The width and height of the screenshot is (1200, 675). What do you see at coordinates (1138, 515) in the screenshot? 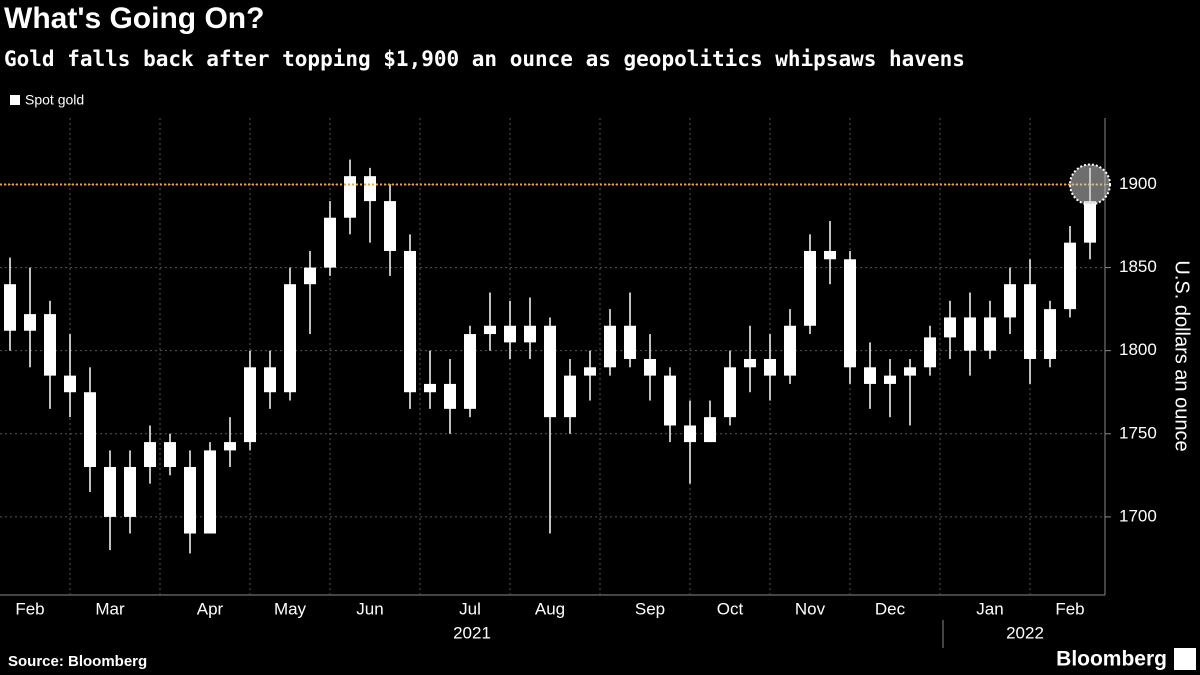
I see `y-tick-label: 1700` at bounding box center [1138, 515].